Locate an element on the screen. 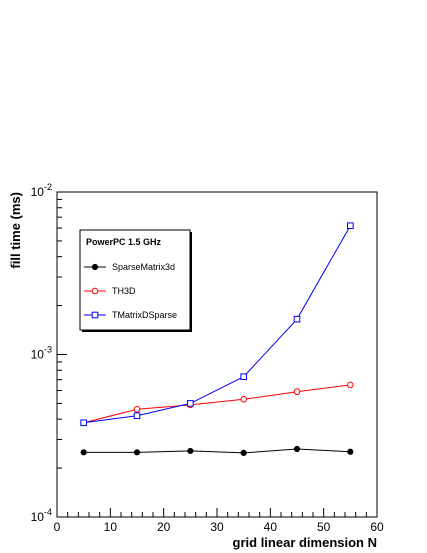  legend-label: TMatrixDSparse is located at coordinates (144, 315).